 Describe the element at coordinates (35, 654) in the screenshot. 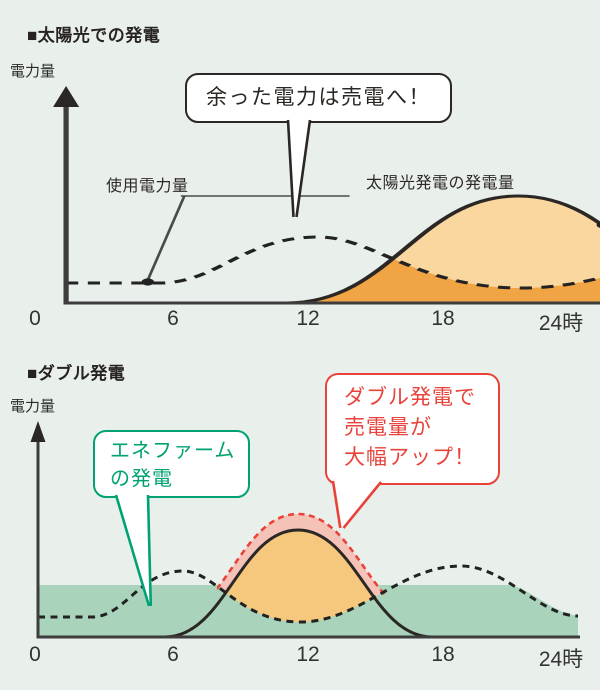

I see `chart2-tick-0: 0` at that location.